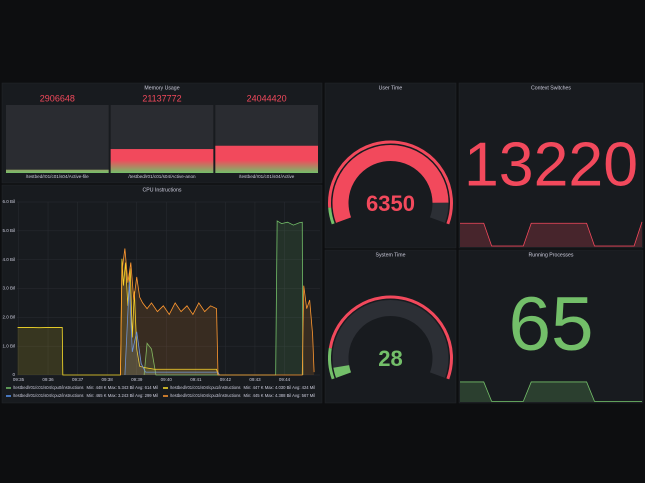 This screenshot has height=483, width=645. What do you see at coordinates (162, 190) in the screenshot?
I see `panel-title: CPU Instructions` at bounding box center [162, 190].